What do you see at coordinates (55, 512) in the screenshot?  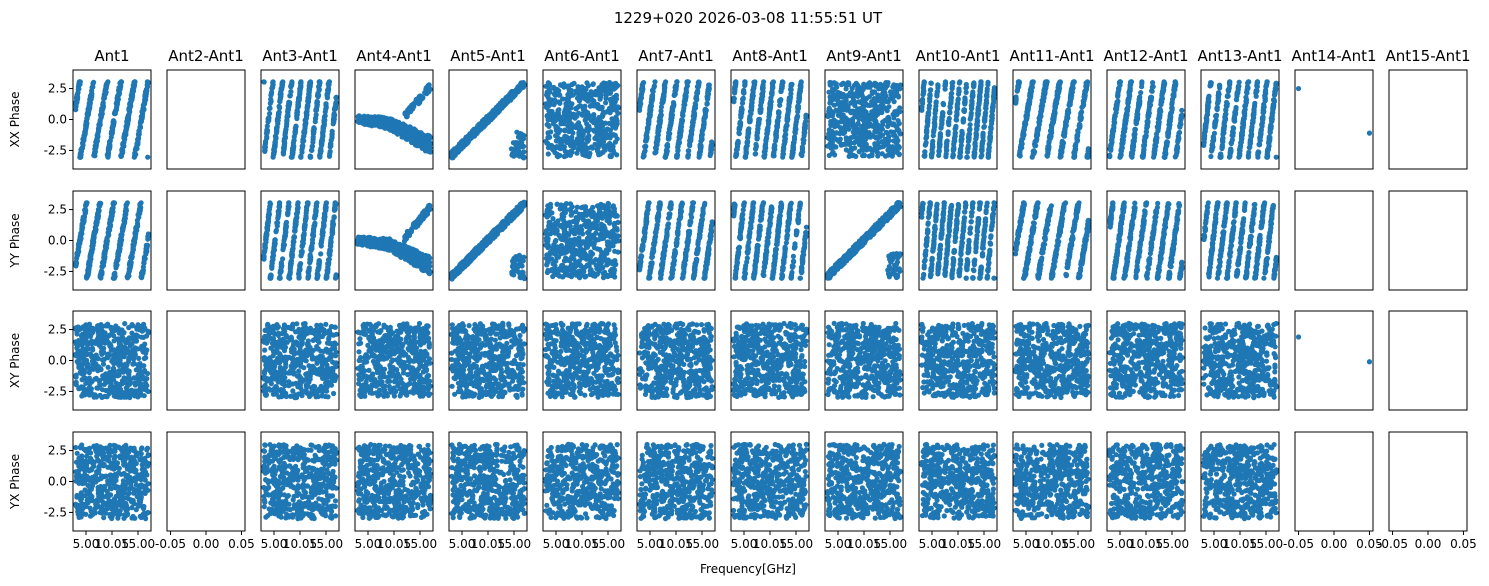 I see `y-tick-label: -2.5` at bounding box center [55, 512].